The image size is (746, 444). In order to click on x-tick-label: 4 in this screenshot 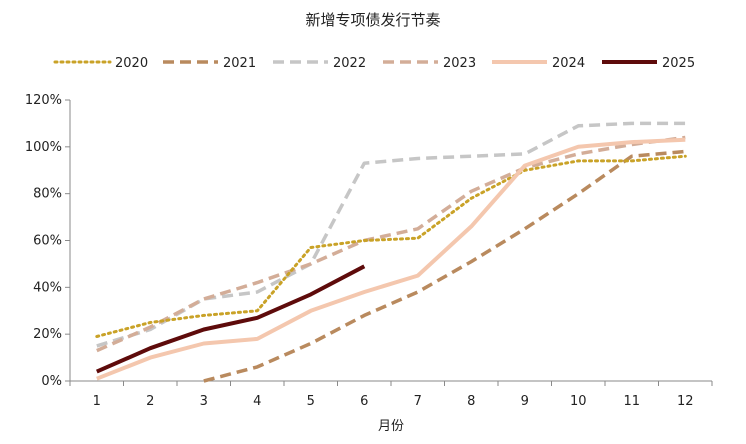, I will do `click(257, 401)`.